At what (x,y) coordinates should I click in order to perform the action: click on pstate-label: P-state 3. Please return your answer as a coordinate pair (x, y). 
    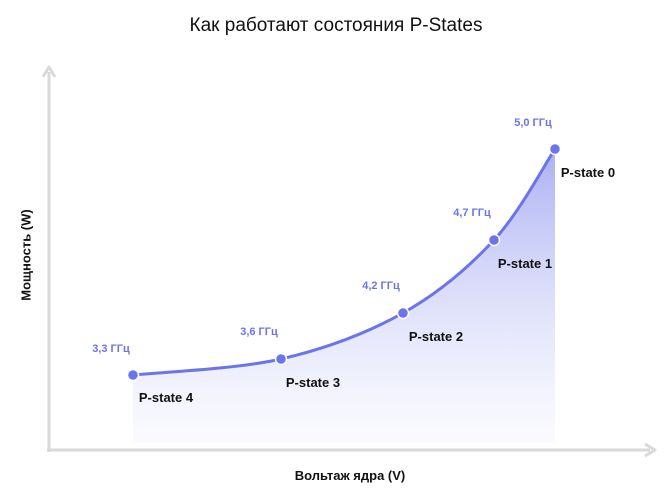
    Looking at the image, I should click on (313, 382).